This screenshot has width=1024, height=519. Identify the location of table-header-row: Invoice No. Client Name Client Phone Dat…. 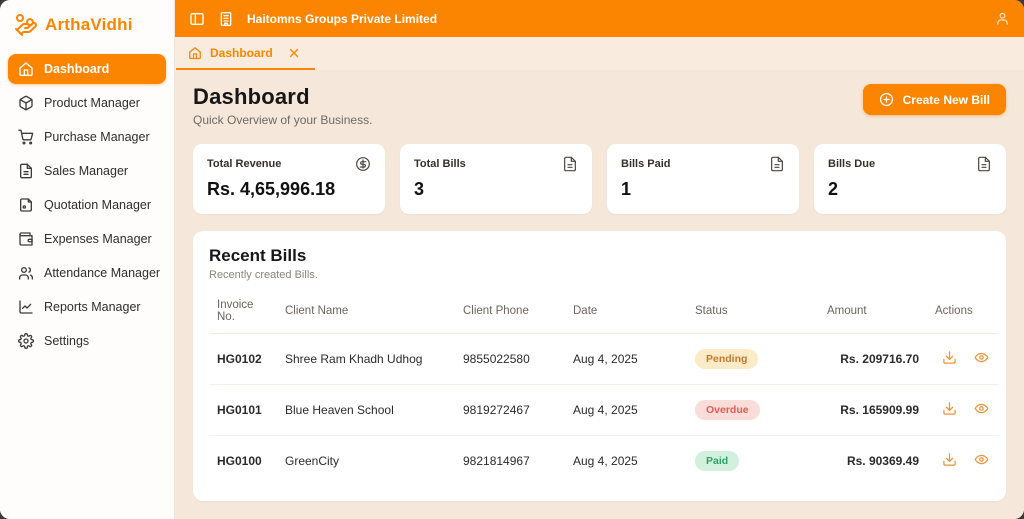
(604, 312).